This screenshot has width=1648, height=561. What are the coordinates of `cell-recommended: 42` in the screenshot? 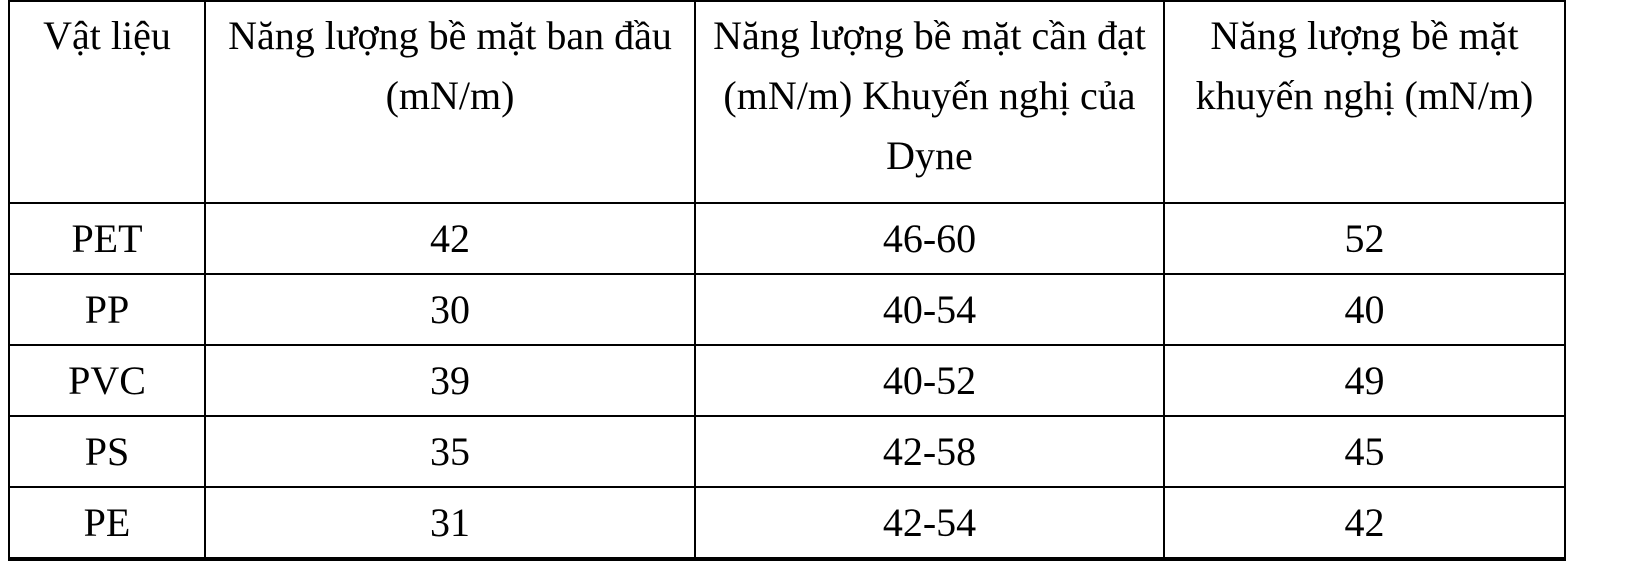 It's located at (1364, 523).